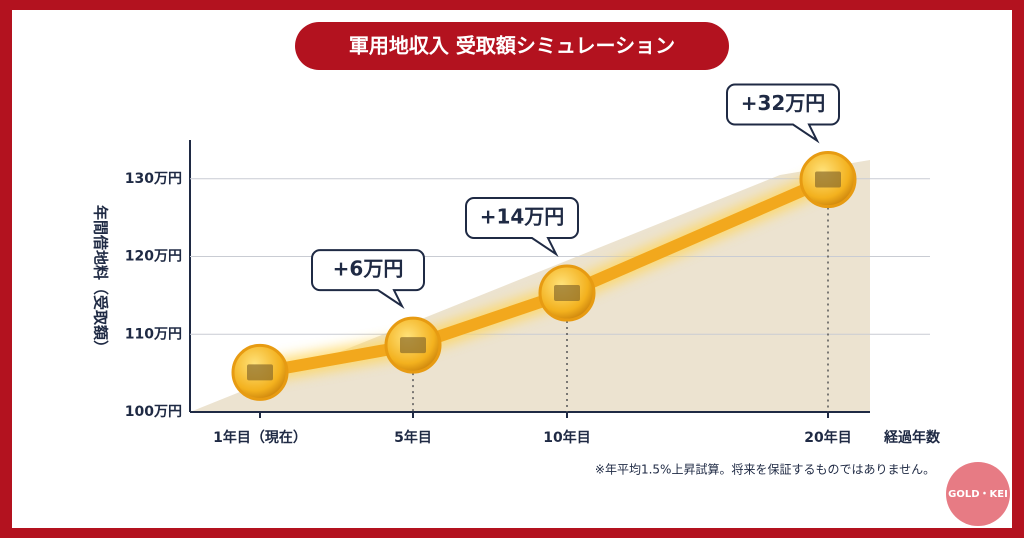 This screenshot has width=1024, height=538. I want to click on chart-title: 軍用地収入 受取額シミュレーション, so click(512, 46).